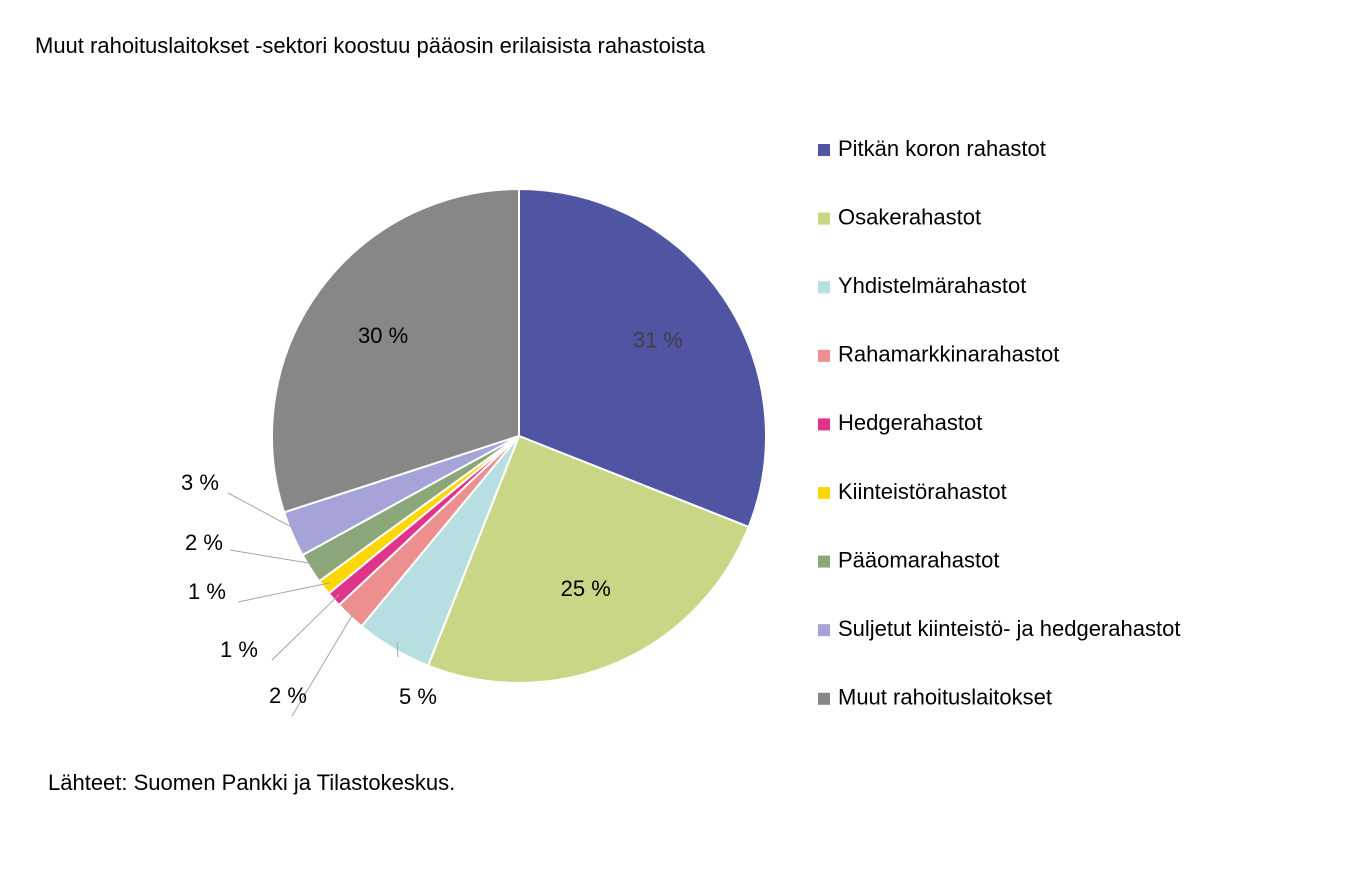 Image resolution: width=1348 pixels, height=886 pixels. What do you see at coordinates (383, 335) in the screenshot?
I see `data-label: 30 %` at bounding box center [383, 335].